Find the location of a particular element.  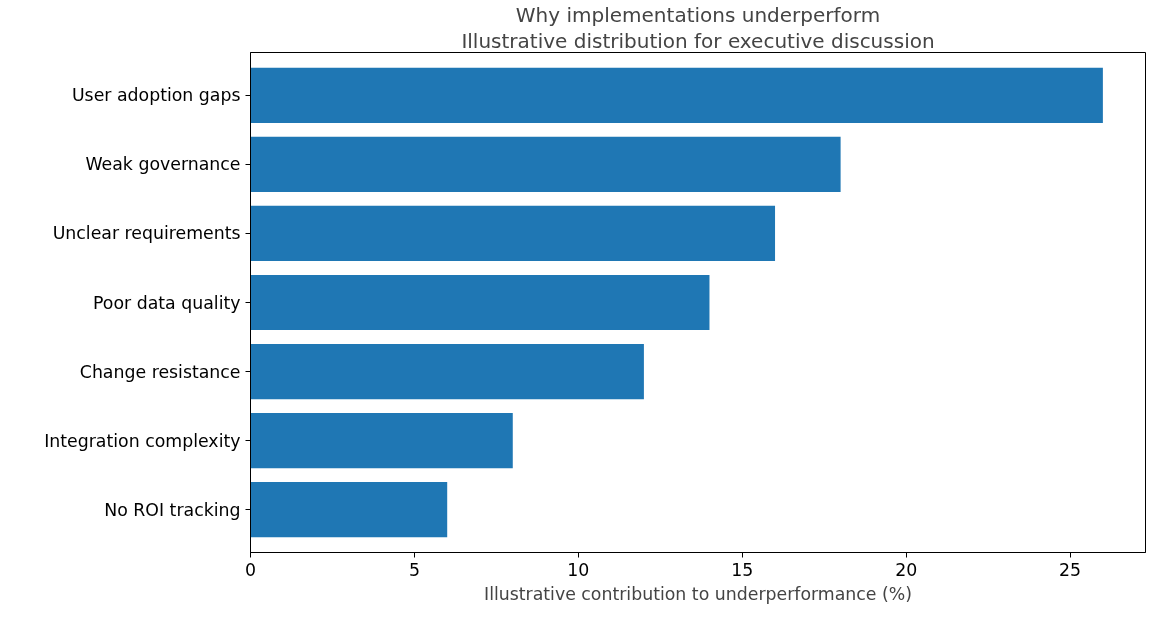

x-tick-label: 20 is located at coordinates (906, 569).